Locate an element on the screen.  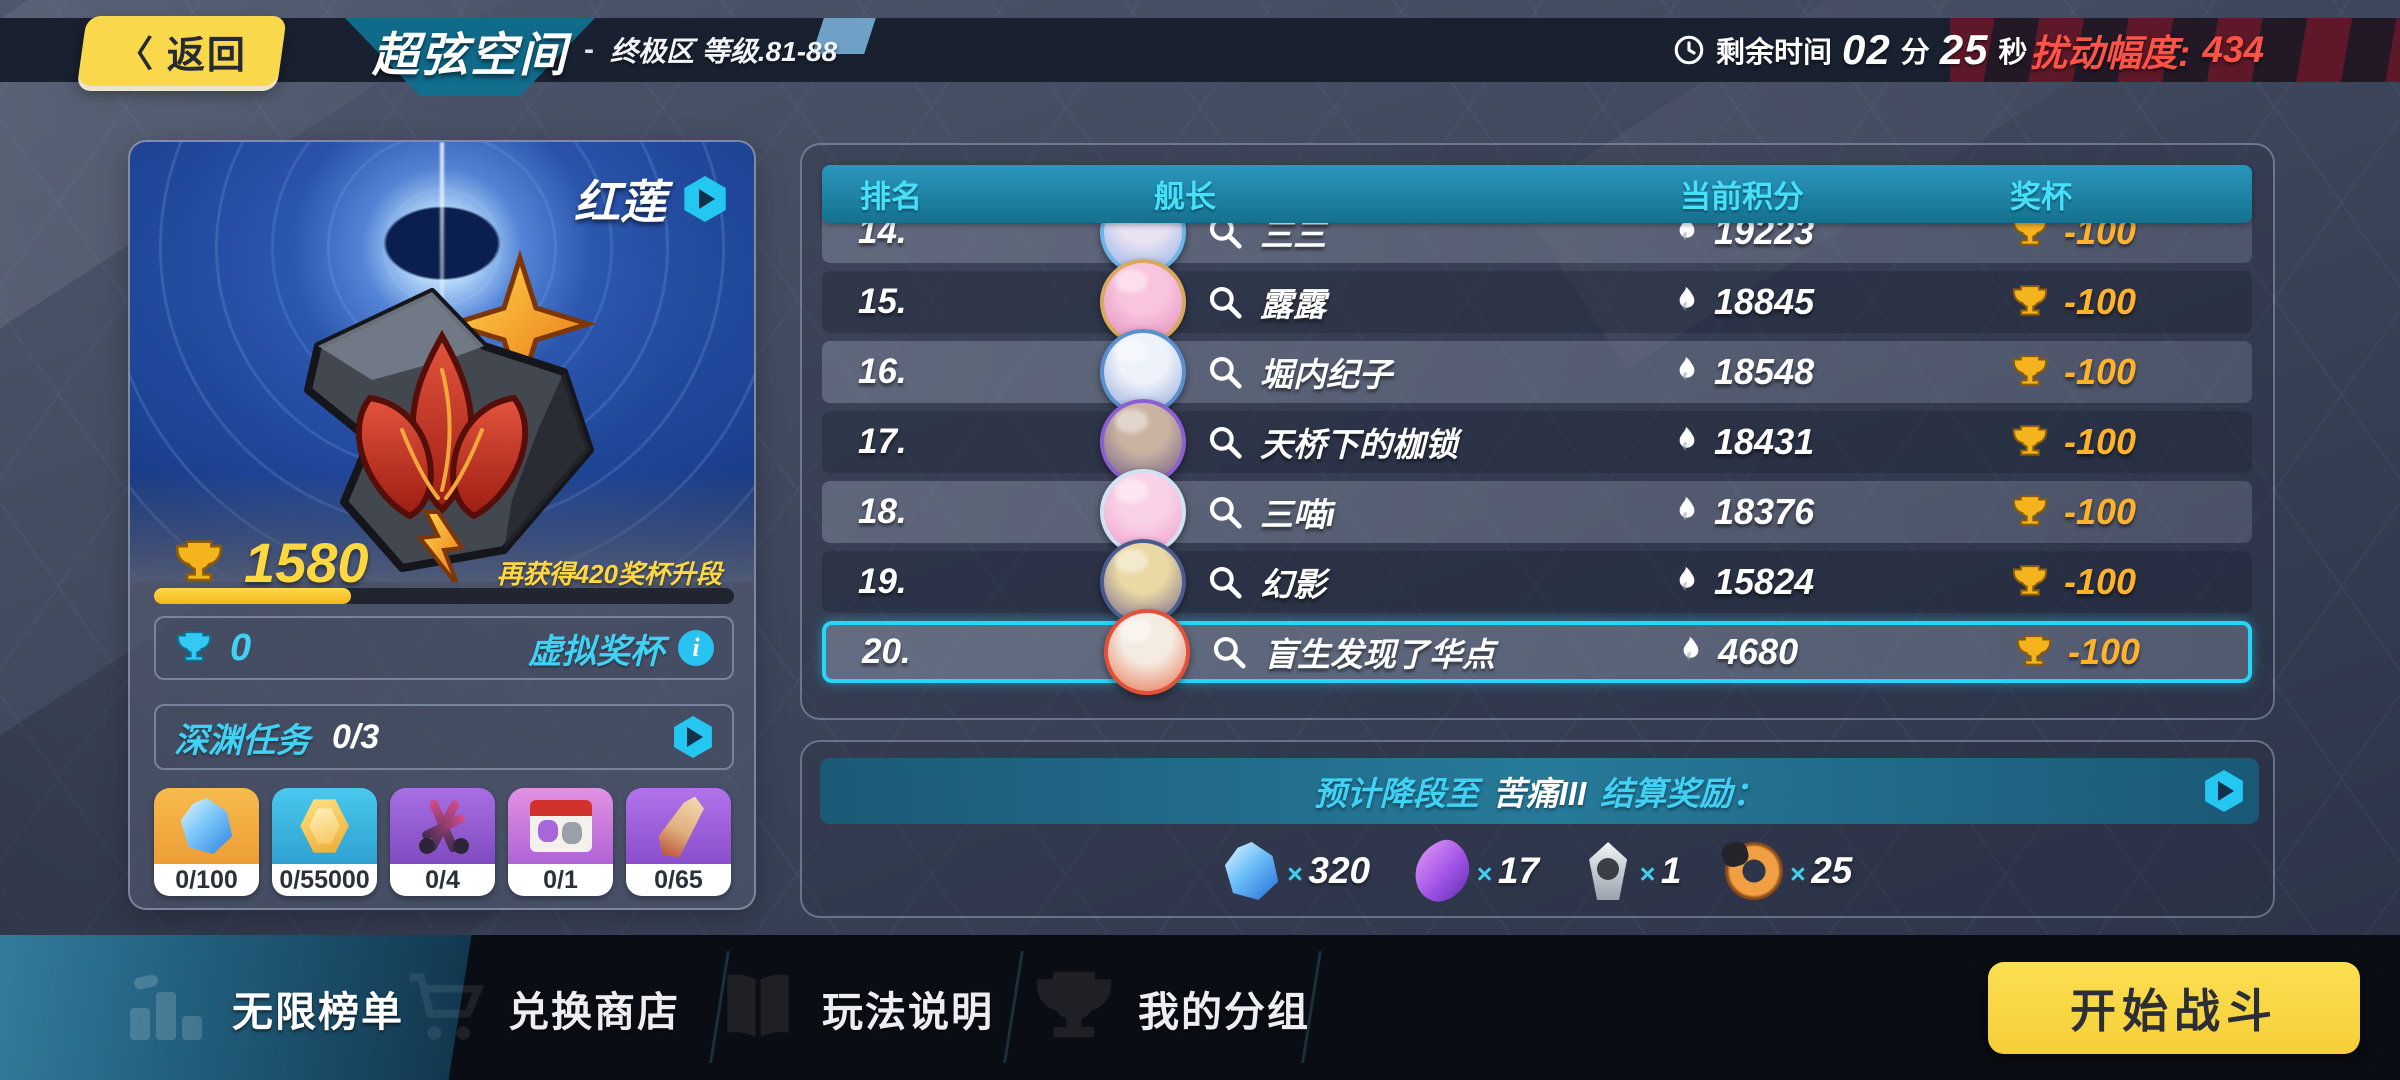
disturbance-stripes-decor is located at coordinates (2175, 50).